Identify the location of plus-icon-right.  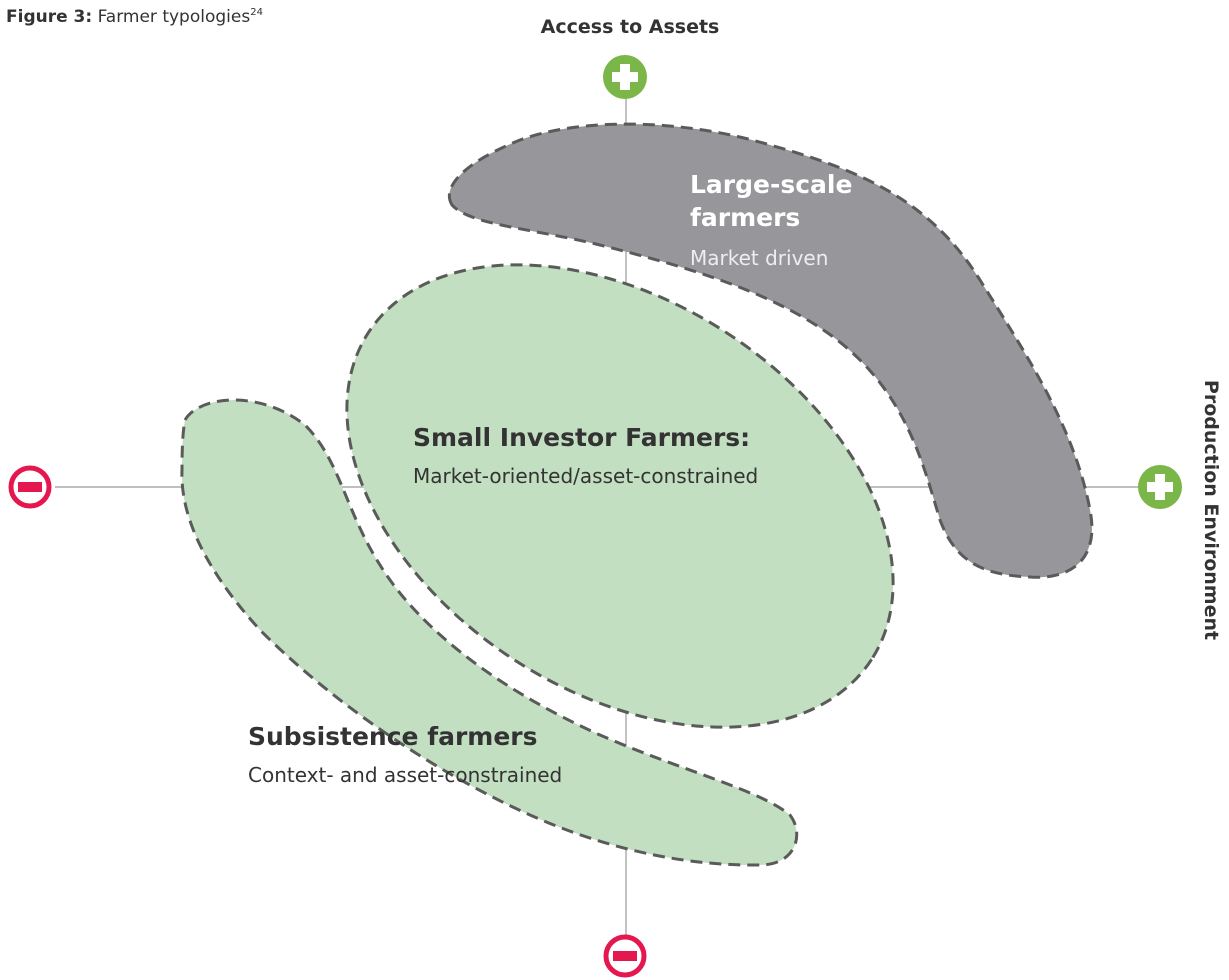
(1160, 487).